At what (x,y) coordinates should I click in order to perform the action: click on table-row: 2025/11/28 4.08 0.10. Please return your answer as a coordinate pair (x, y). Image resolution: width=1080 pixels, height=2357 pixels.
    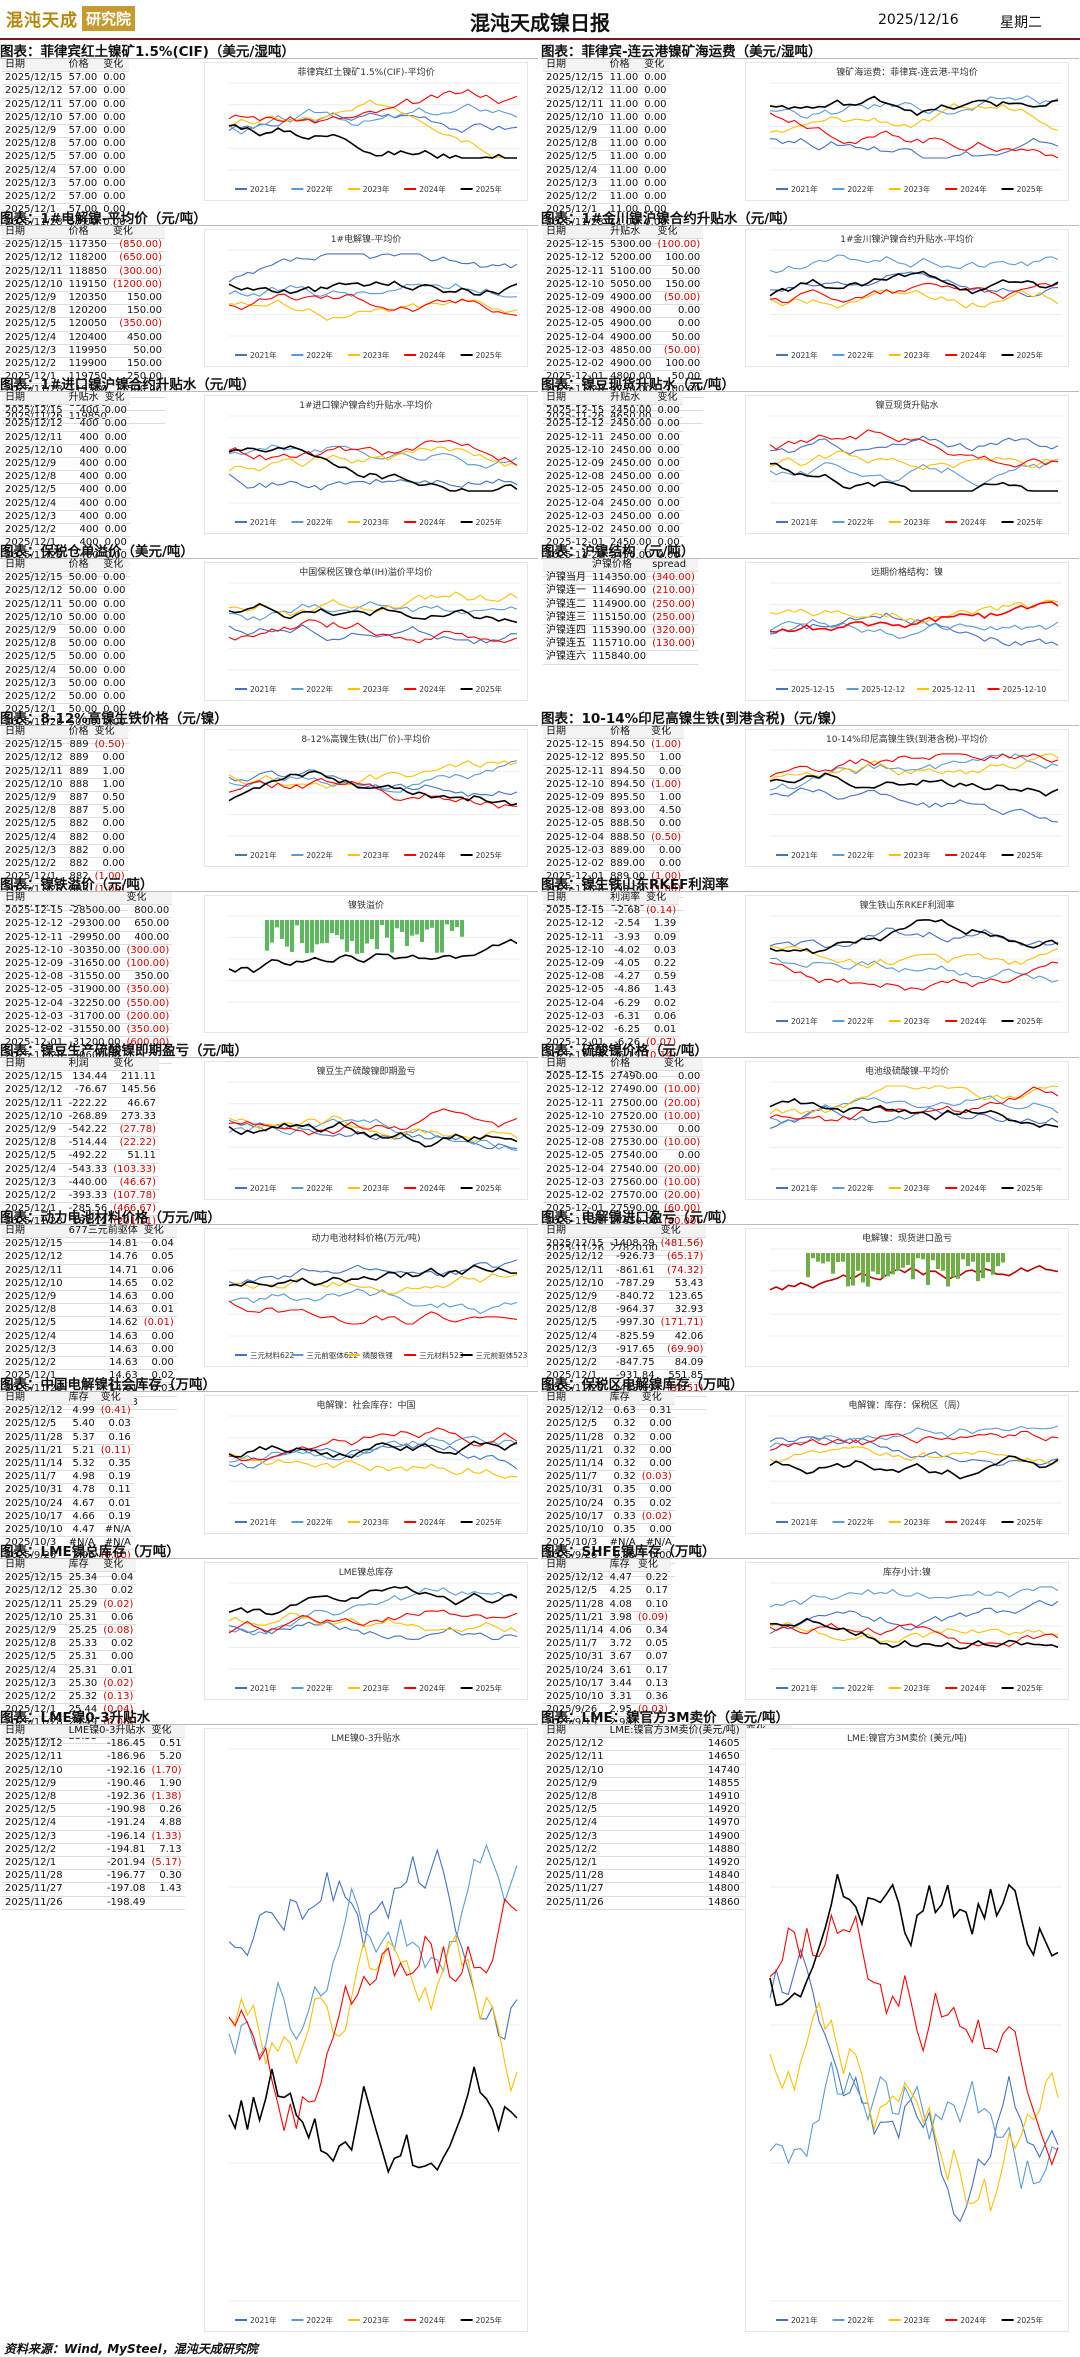
    Looking at the image, I should click on (607, 1605).